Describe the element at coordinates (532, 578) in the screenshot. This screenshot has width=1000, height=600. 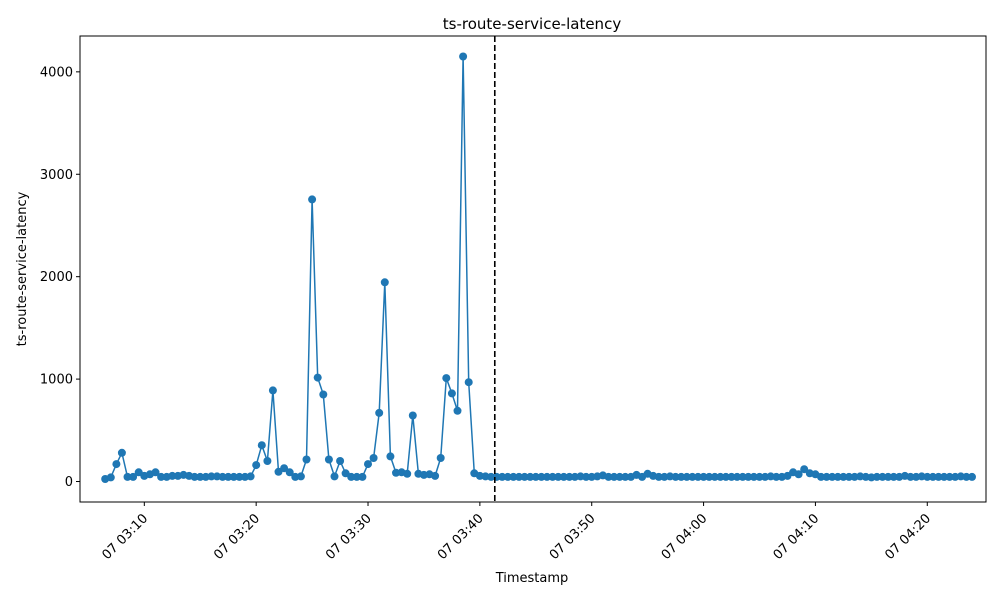
I see `x-axis-label: Timestamp` at that location.